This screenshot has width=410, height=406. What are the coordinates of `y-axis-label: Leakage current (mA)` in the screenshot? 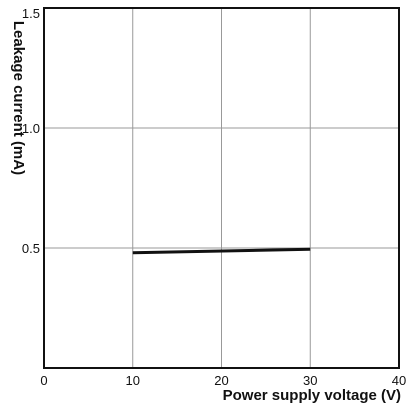 It's located at (18, 98).